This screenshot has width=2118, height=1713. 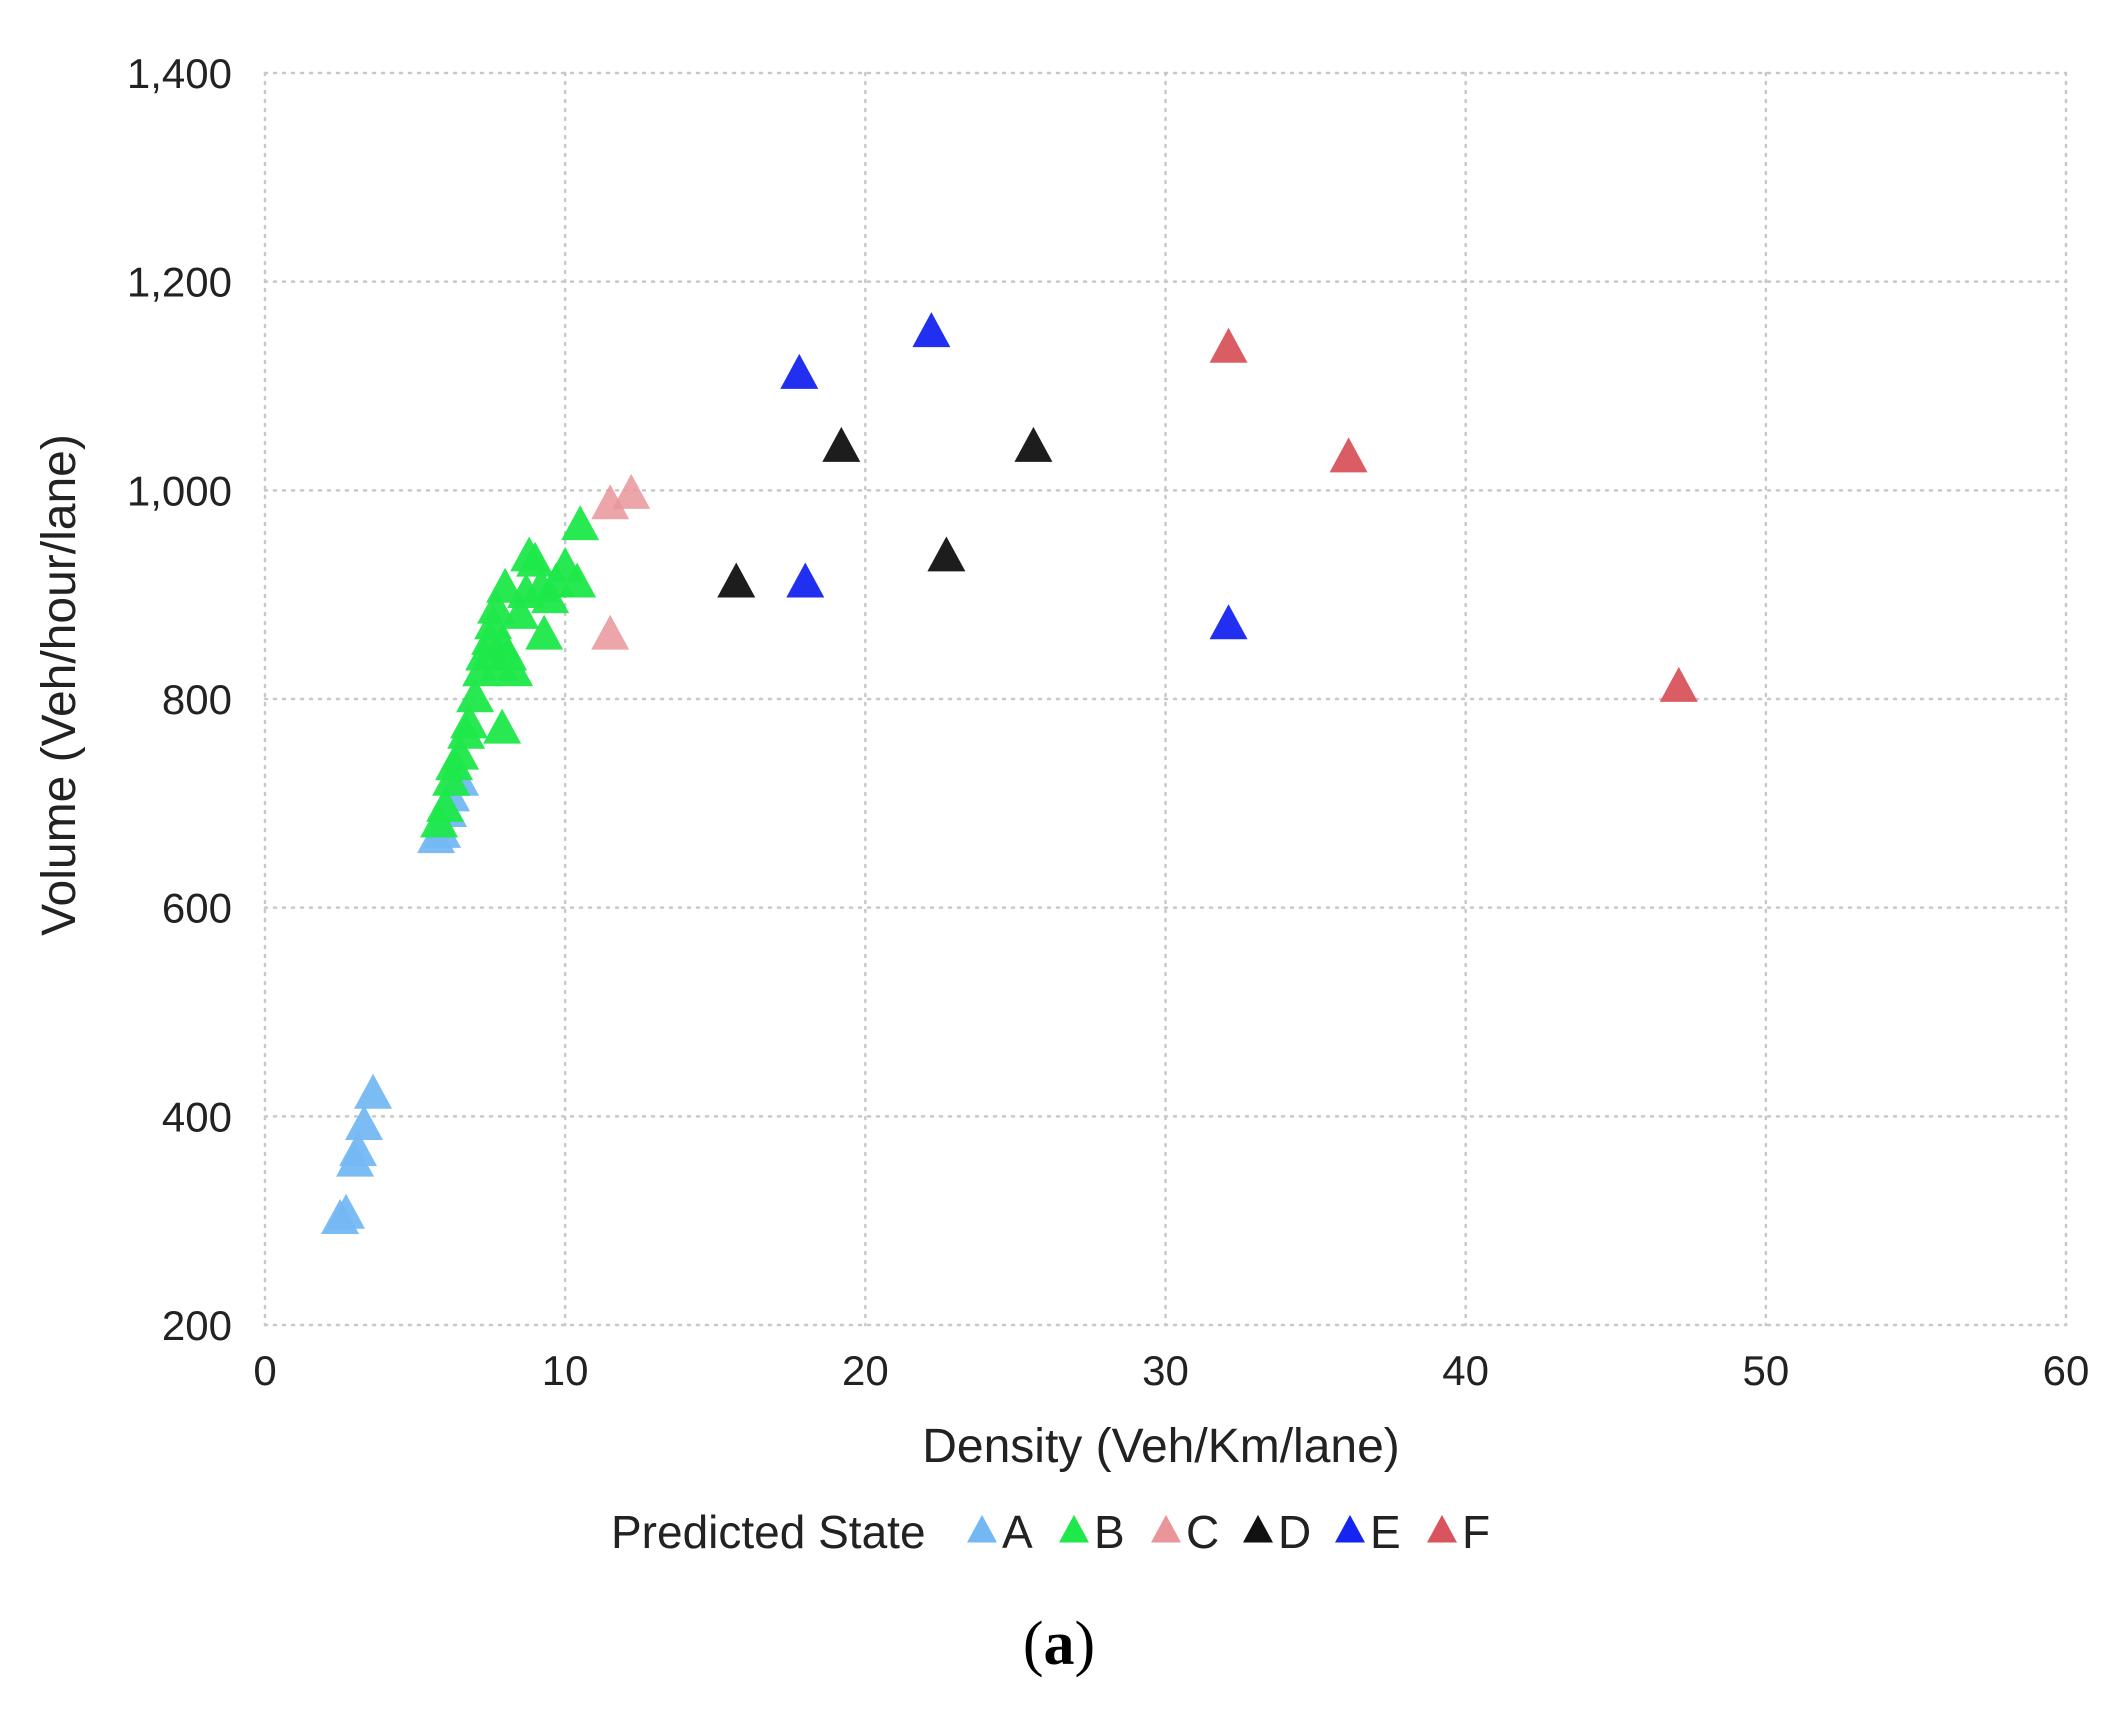 I want to click on legend-marker-d, so click(x=1258, y=1528).